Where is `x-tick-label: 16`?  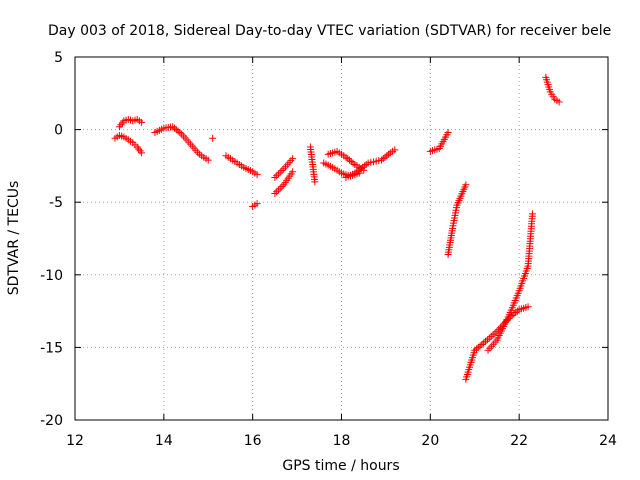
x-tick-label: 16 is located at coordinates (253, 441).